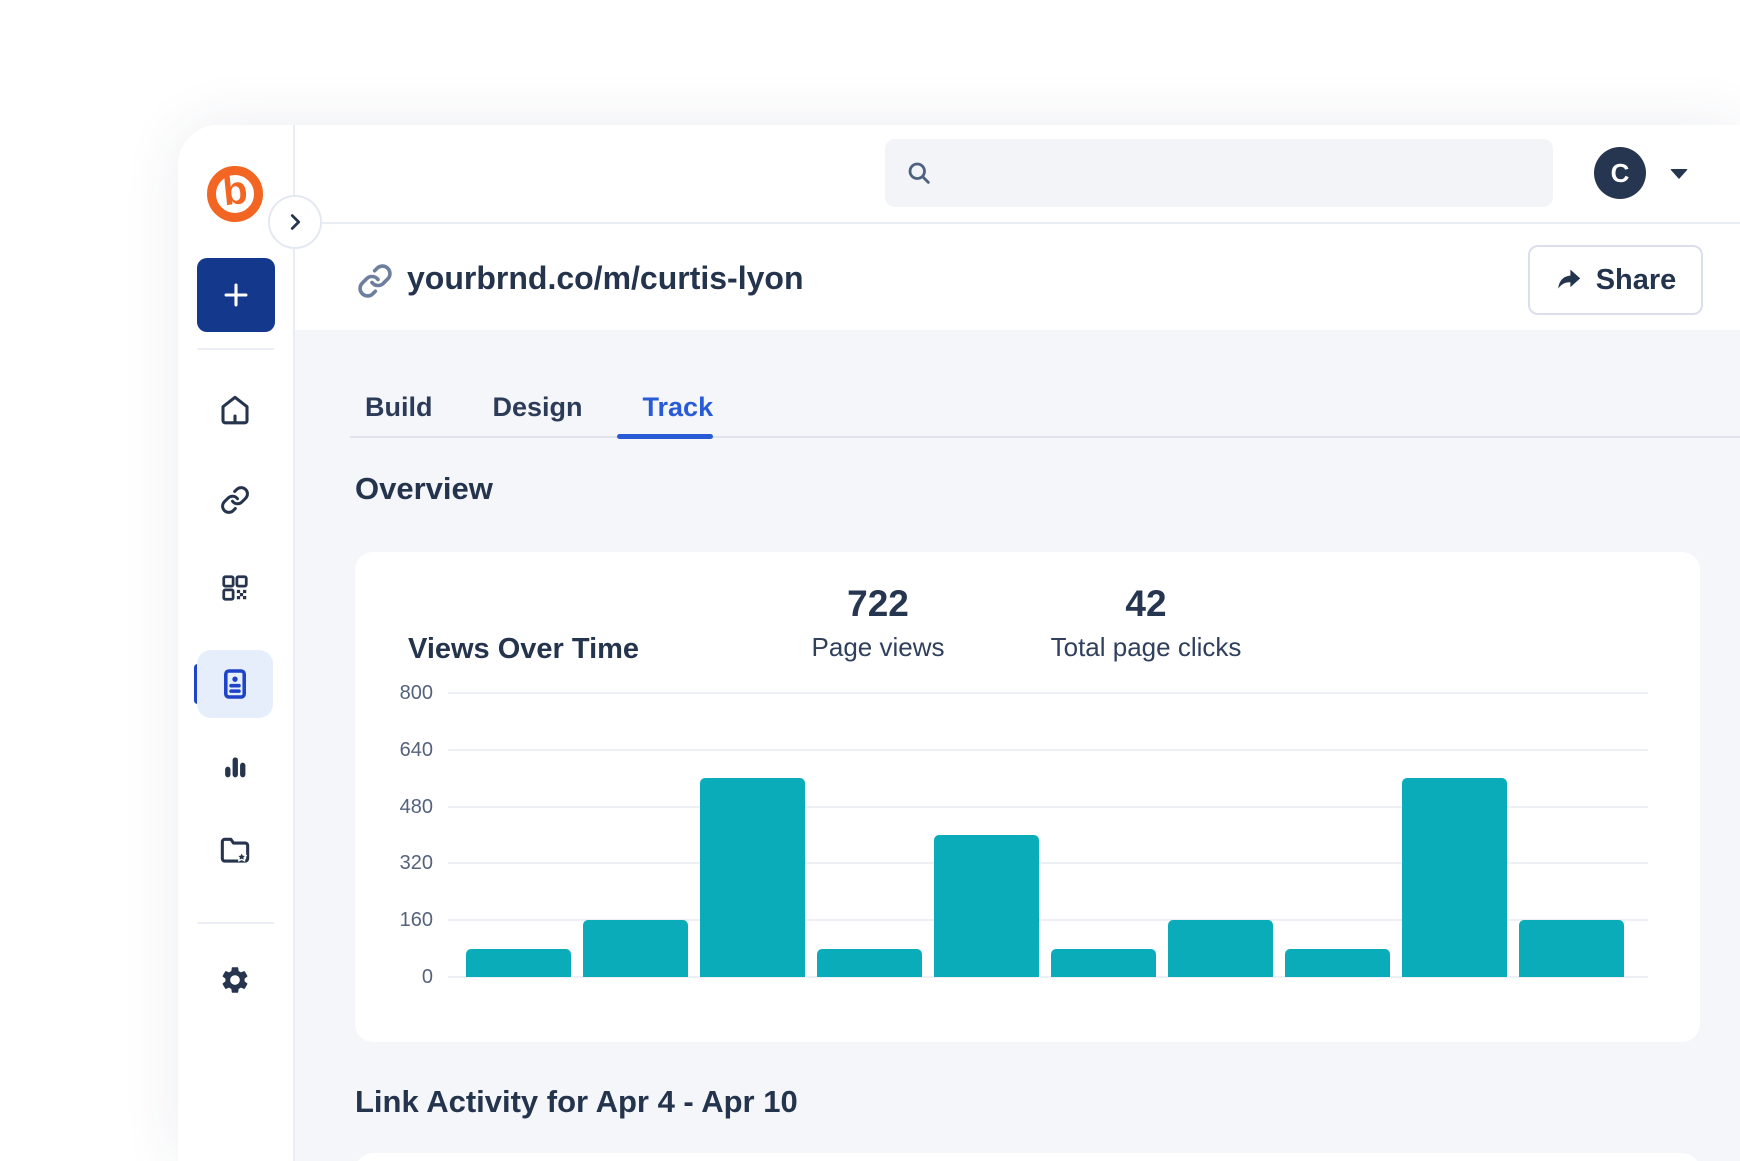  Describe the element at coordinates (399, 407) in the screenshot. I see `tab-build: Build` at that location.